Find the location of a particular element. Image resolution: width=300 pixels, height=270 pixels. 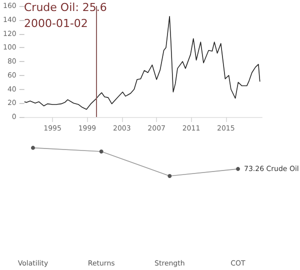

ref-line-label: Crude Oil: 25.6 is located at coordinates (65, 7).